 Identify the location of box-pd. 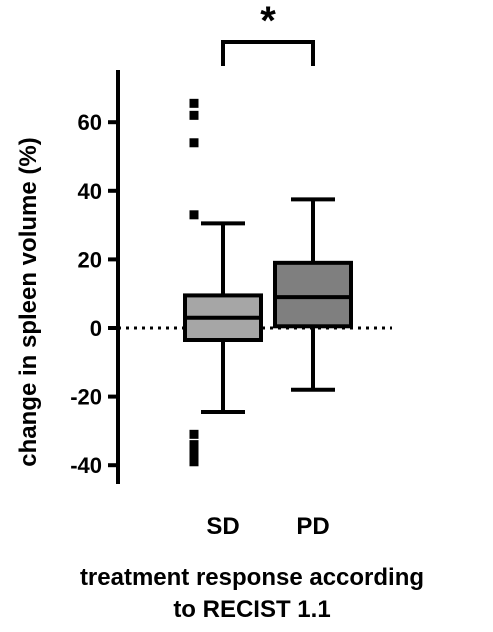
(313, 294).